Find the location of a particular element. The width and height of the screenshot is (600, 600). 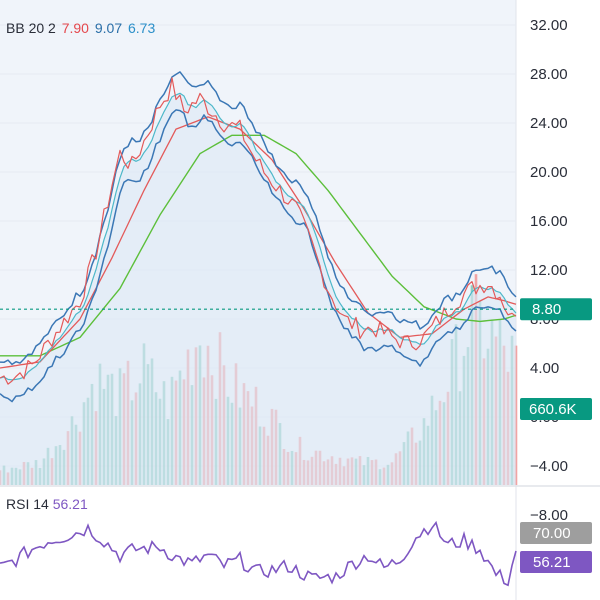

bb-legend-upper: 9.07 is located at coordinates (108, 28).